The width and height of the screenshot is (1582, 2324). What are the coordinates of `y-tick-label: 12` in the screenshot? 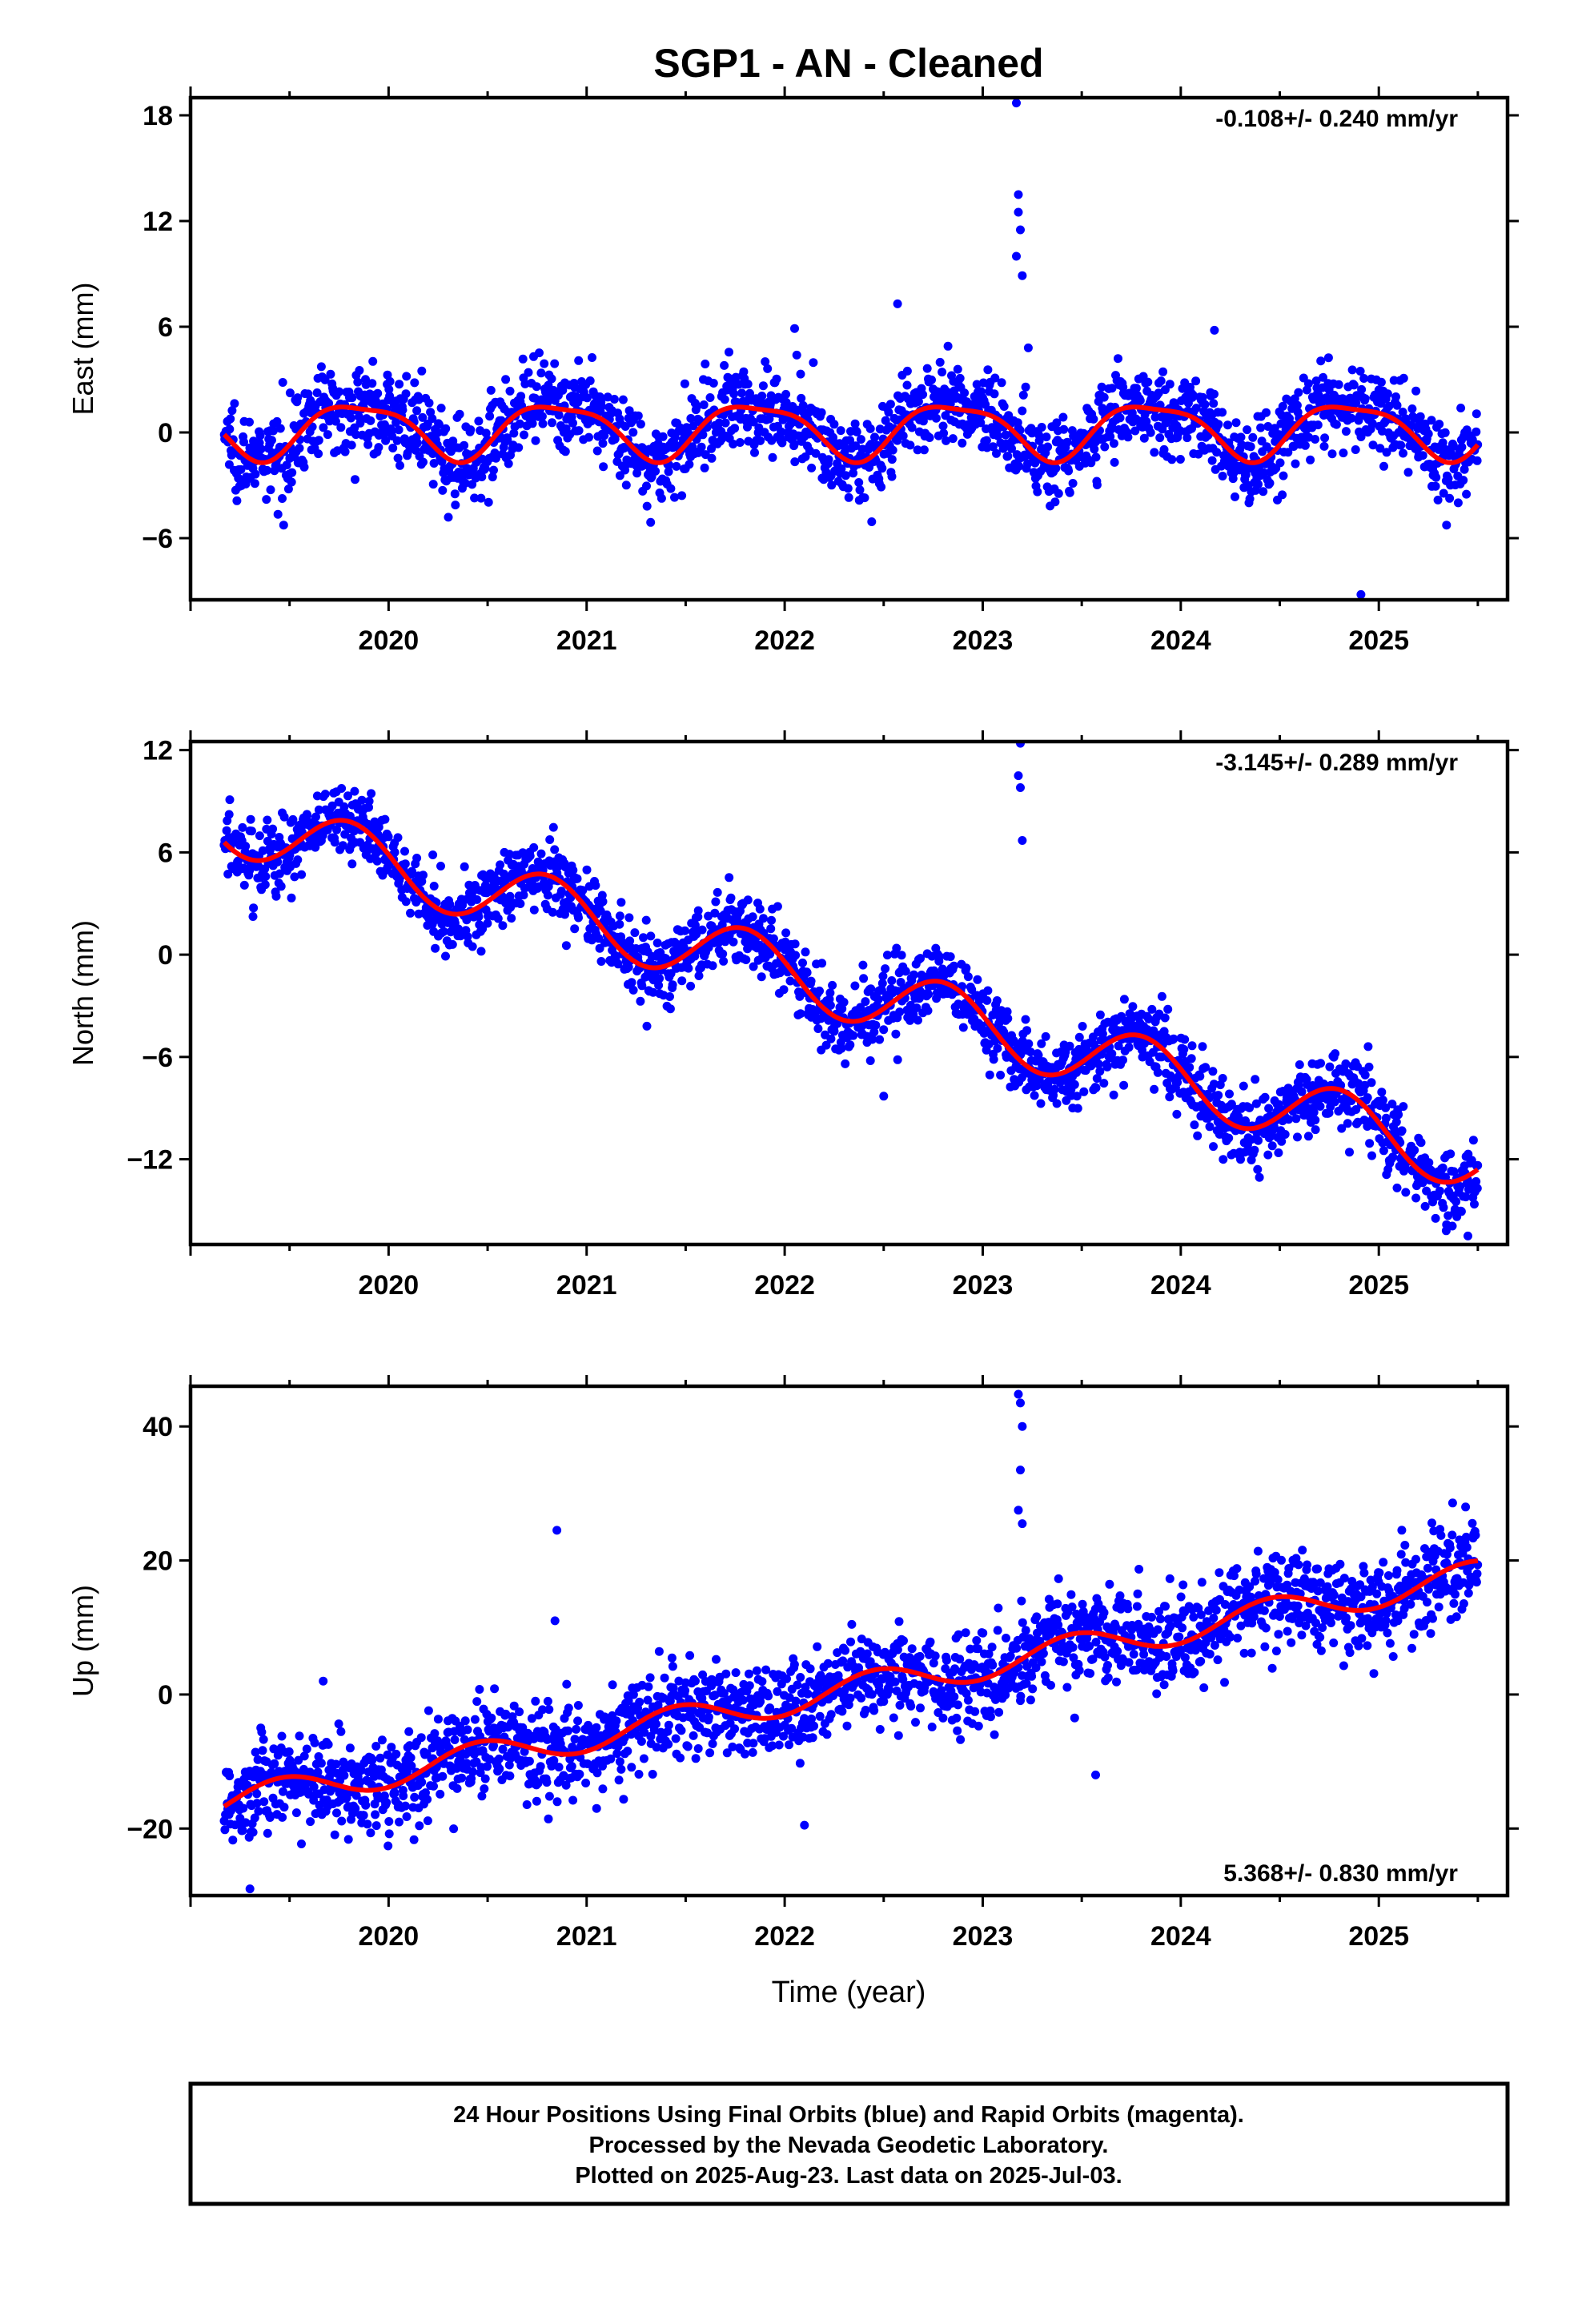 It's located at (158, 751).